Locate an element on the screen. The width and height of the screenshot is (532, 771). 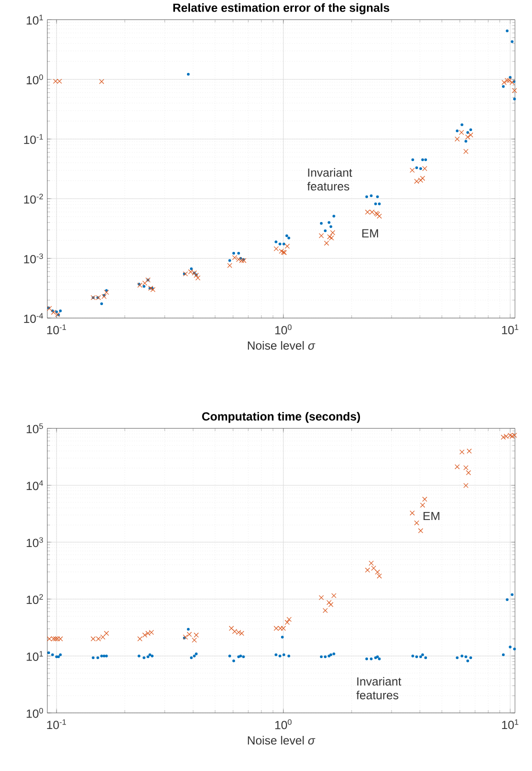
y-tick-label: 10$^{-2}$ is located at coordinates (34, 199).